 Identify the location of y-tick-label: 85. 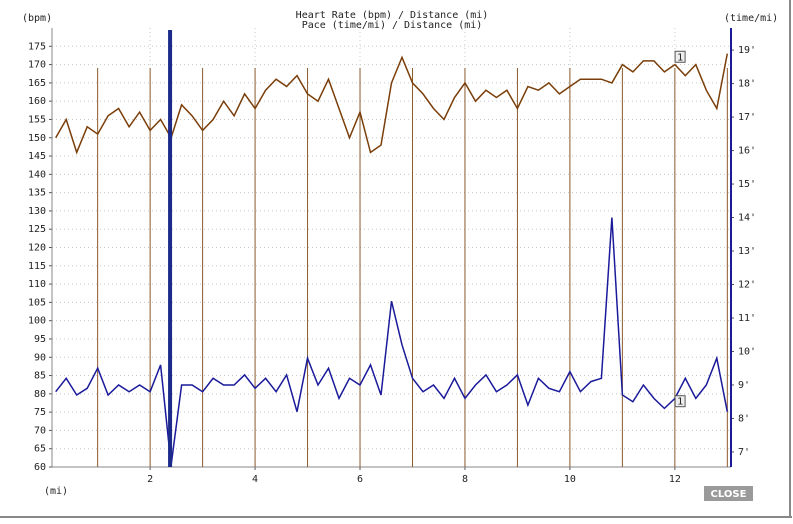
(40, 376).